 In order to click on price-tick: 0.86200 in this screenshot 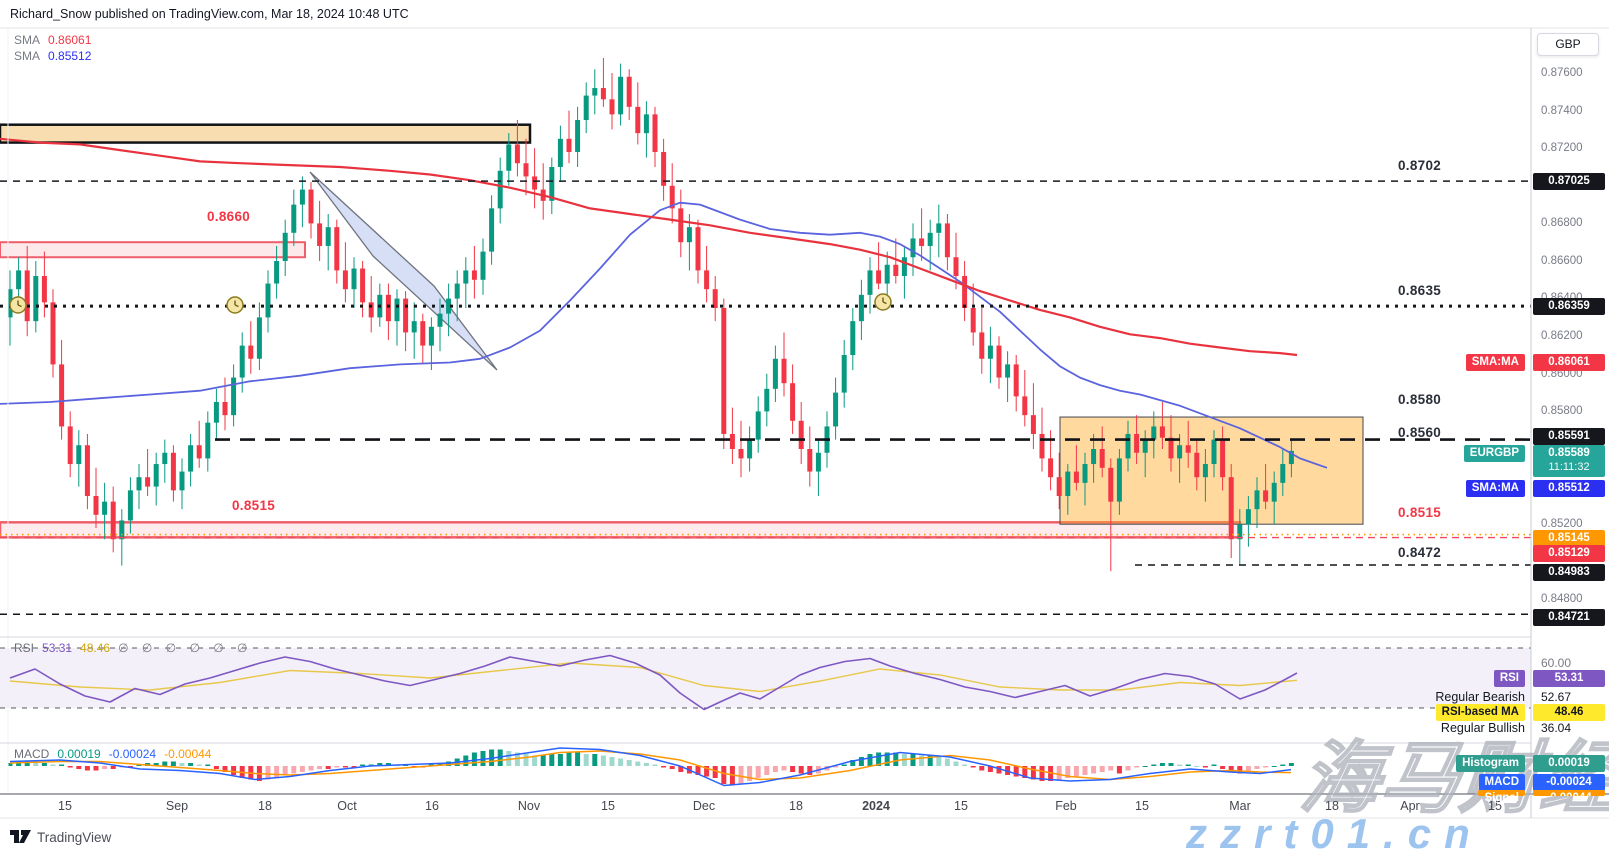, I will do `click(1562, 336)`.